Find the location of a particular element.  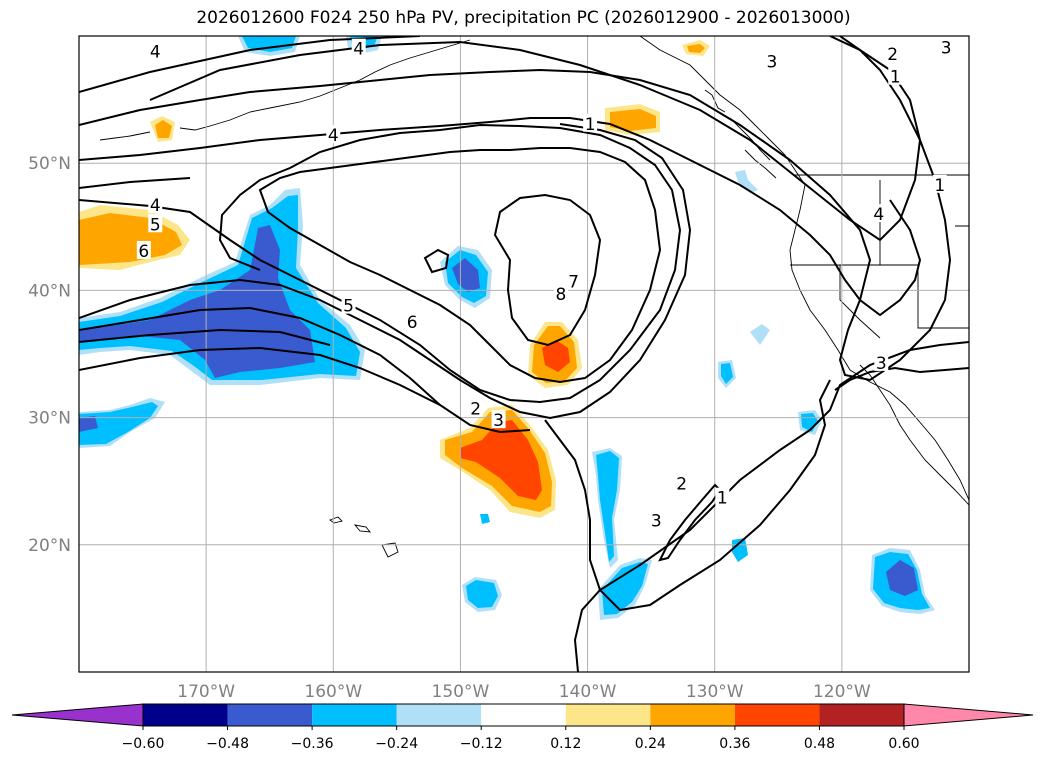

lon-tick-label: 160°W is located at coordinates (333, 692).